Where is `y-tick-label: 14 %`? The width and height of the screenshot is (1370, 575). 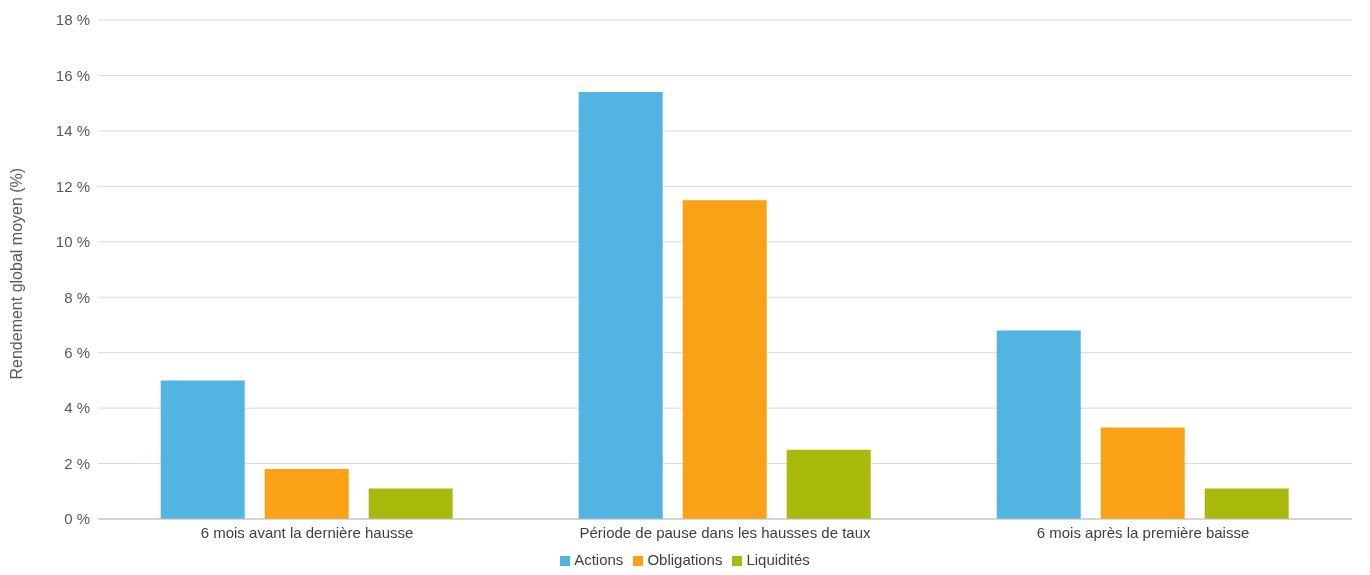
y-tick-label: 14 % is located at coordinates (72, 131).